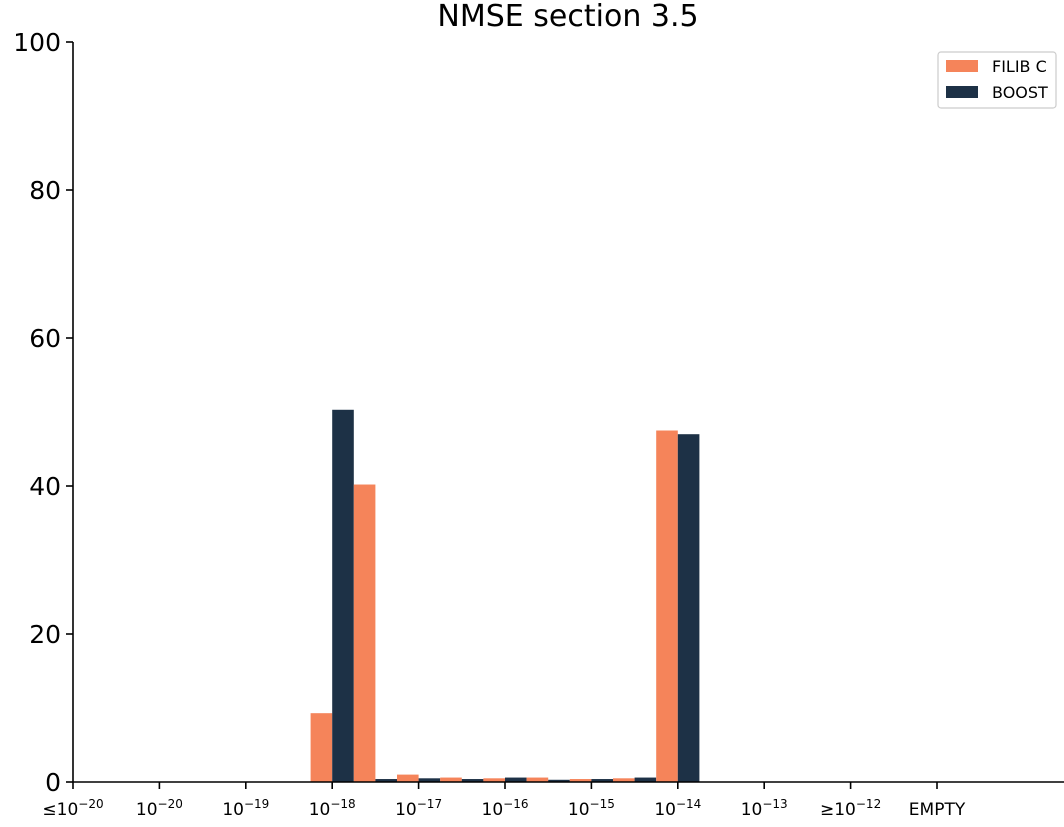 The height and width of the screenshot is (827, 1064). I want to click on y-tick-label: 80, so click(45, 190).